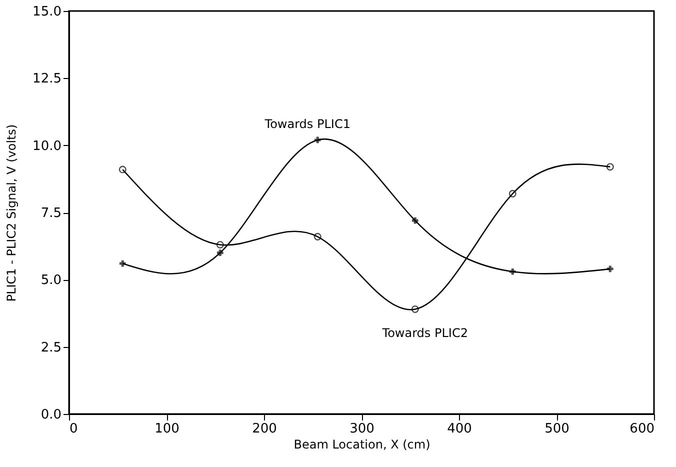  What do you see at coordinates (264, 429) in the screenshot?
I see `x-tick-label: 200` at bounding box center [264, 429].